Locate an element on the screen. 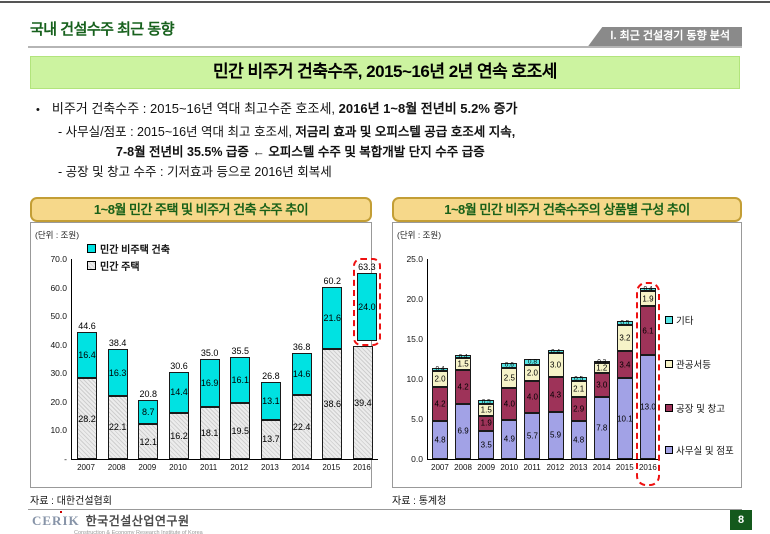 The height and width of the screenshot is (534, 770). bar-value-label: 3.0 is located at coordinates (555, 365).